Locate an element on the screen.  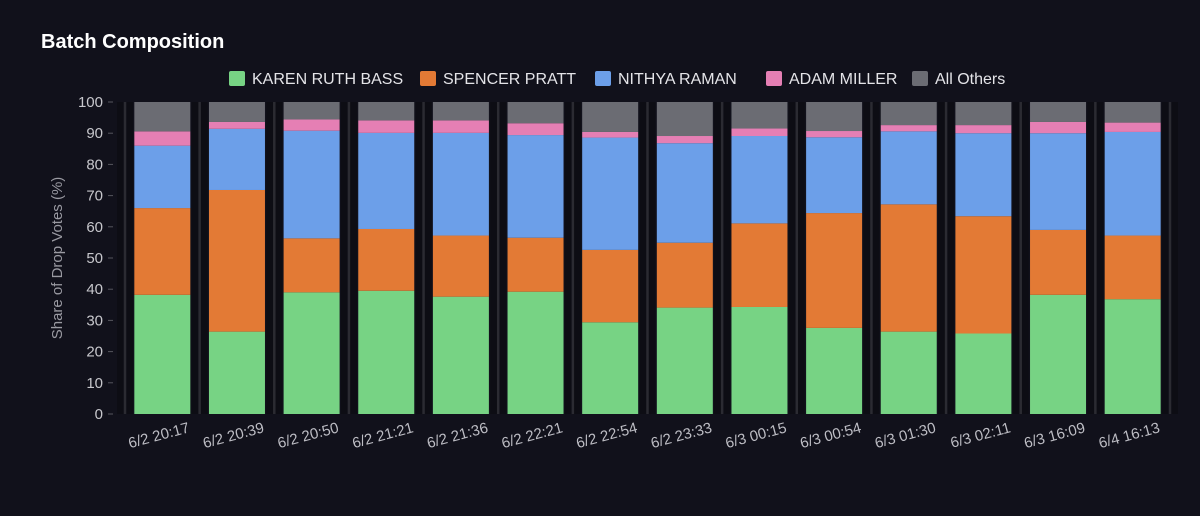
y-tick-label: 100 is located at coordinates (90, 102).